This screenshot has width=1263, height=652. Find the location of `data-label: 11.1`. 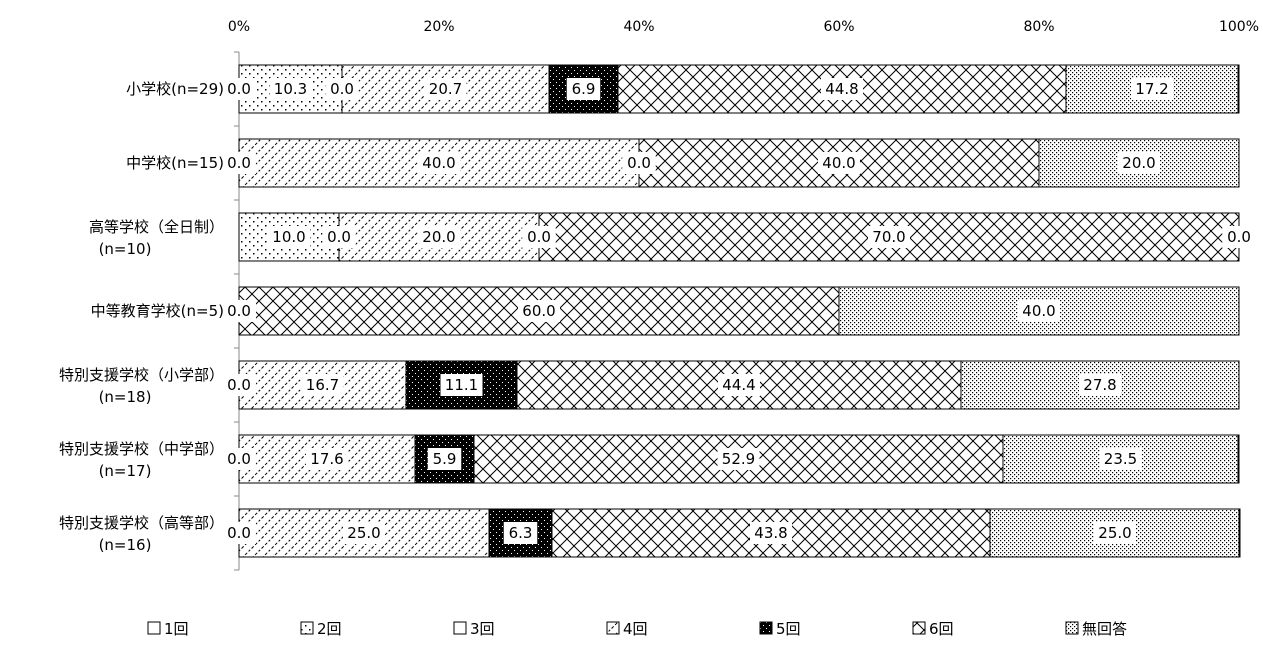

data-label: 11.1 is located at coordinates (461, 385).